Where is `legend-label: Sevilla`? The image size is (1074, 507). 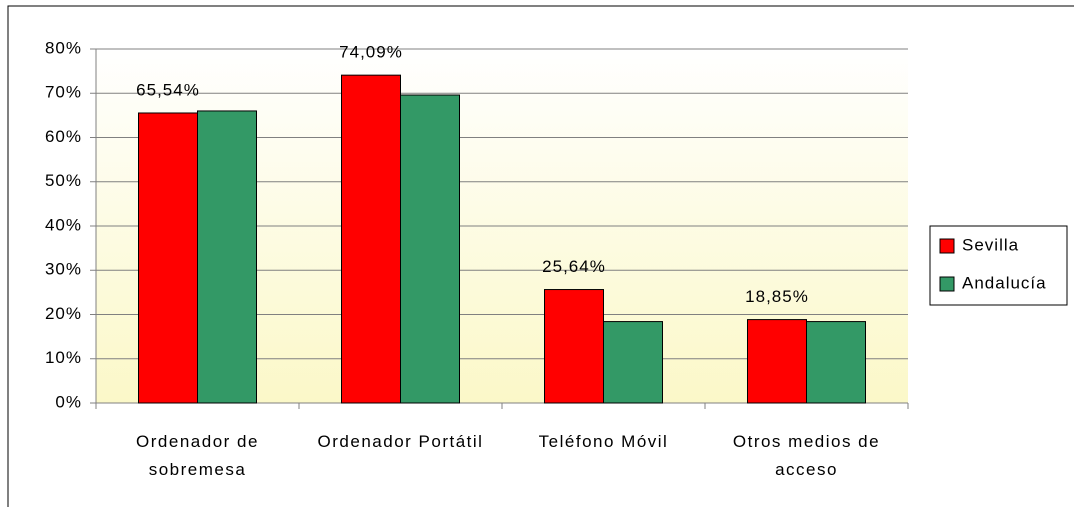 legend-label: Sevilla is located at coordinates (990, 244).